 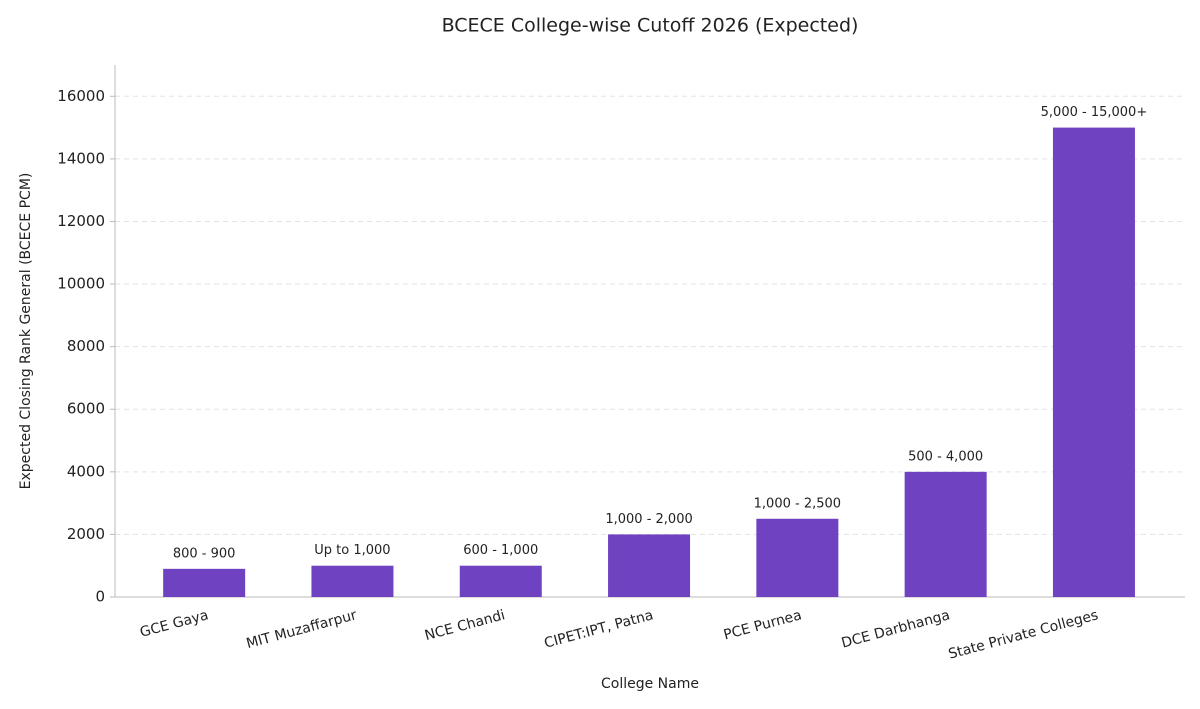 What do you see at coordinates (86, 471) in the screenshot?
I see `y-tick-label: 4000` at bounding box center [86, 471].